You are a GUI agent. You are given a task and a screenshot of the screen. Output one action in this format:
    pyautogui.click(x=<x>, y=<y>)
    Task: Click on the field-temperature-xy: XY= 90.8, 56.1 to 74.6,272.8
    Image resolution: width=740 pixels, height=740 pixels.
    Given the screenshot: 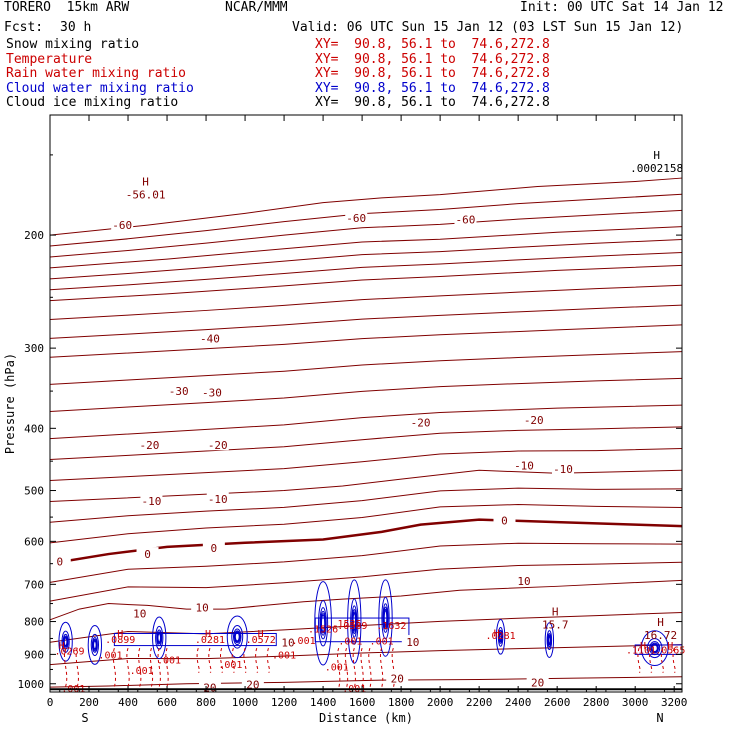 What is the action you would take?
    pyautogui.click(x=432, y=59)
    